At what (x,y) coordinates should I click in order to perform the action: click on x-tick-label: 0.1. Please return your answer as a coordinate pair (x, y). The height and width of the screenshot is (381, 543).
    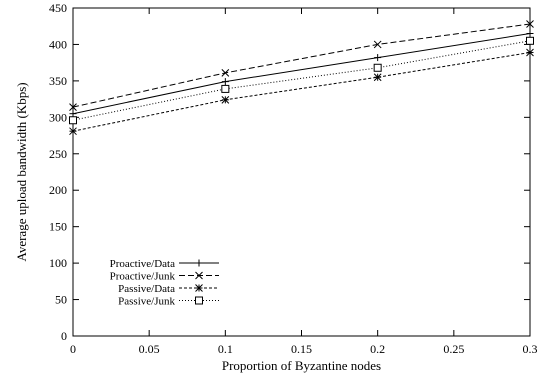
    Looking at the image, I should click on (225, 349).